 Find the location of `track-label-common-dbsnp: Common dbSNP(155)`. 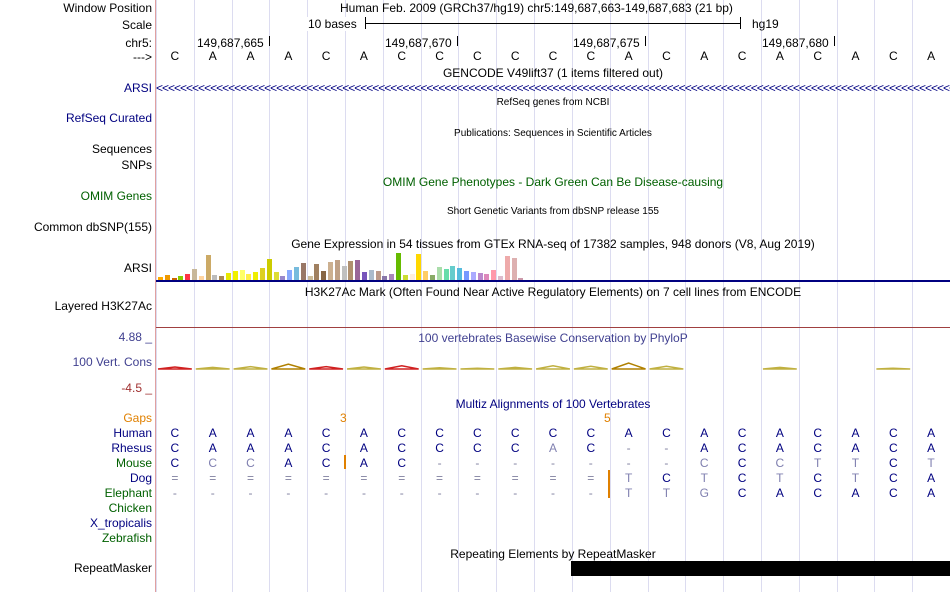

track-label-common-dbsnp: Common dbSNP(155) is located at coordinates (92, 227).